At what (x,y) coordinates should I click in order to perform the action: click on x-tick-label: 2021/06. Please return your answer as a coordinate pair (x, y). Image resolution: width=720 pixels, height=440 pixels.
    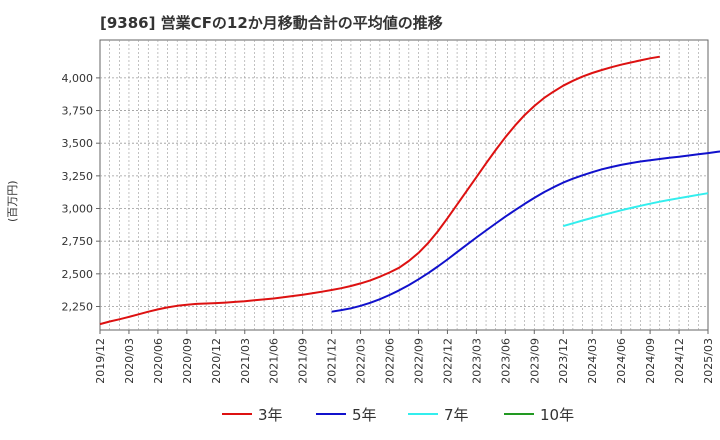
    Looking at the image, I should click on (274, 361).